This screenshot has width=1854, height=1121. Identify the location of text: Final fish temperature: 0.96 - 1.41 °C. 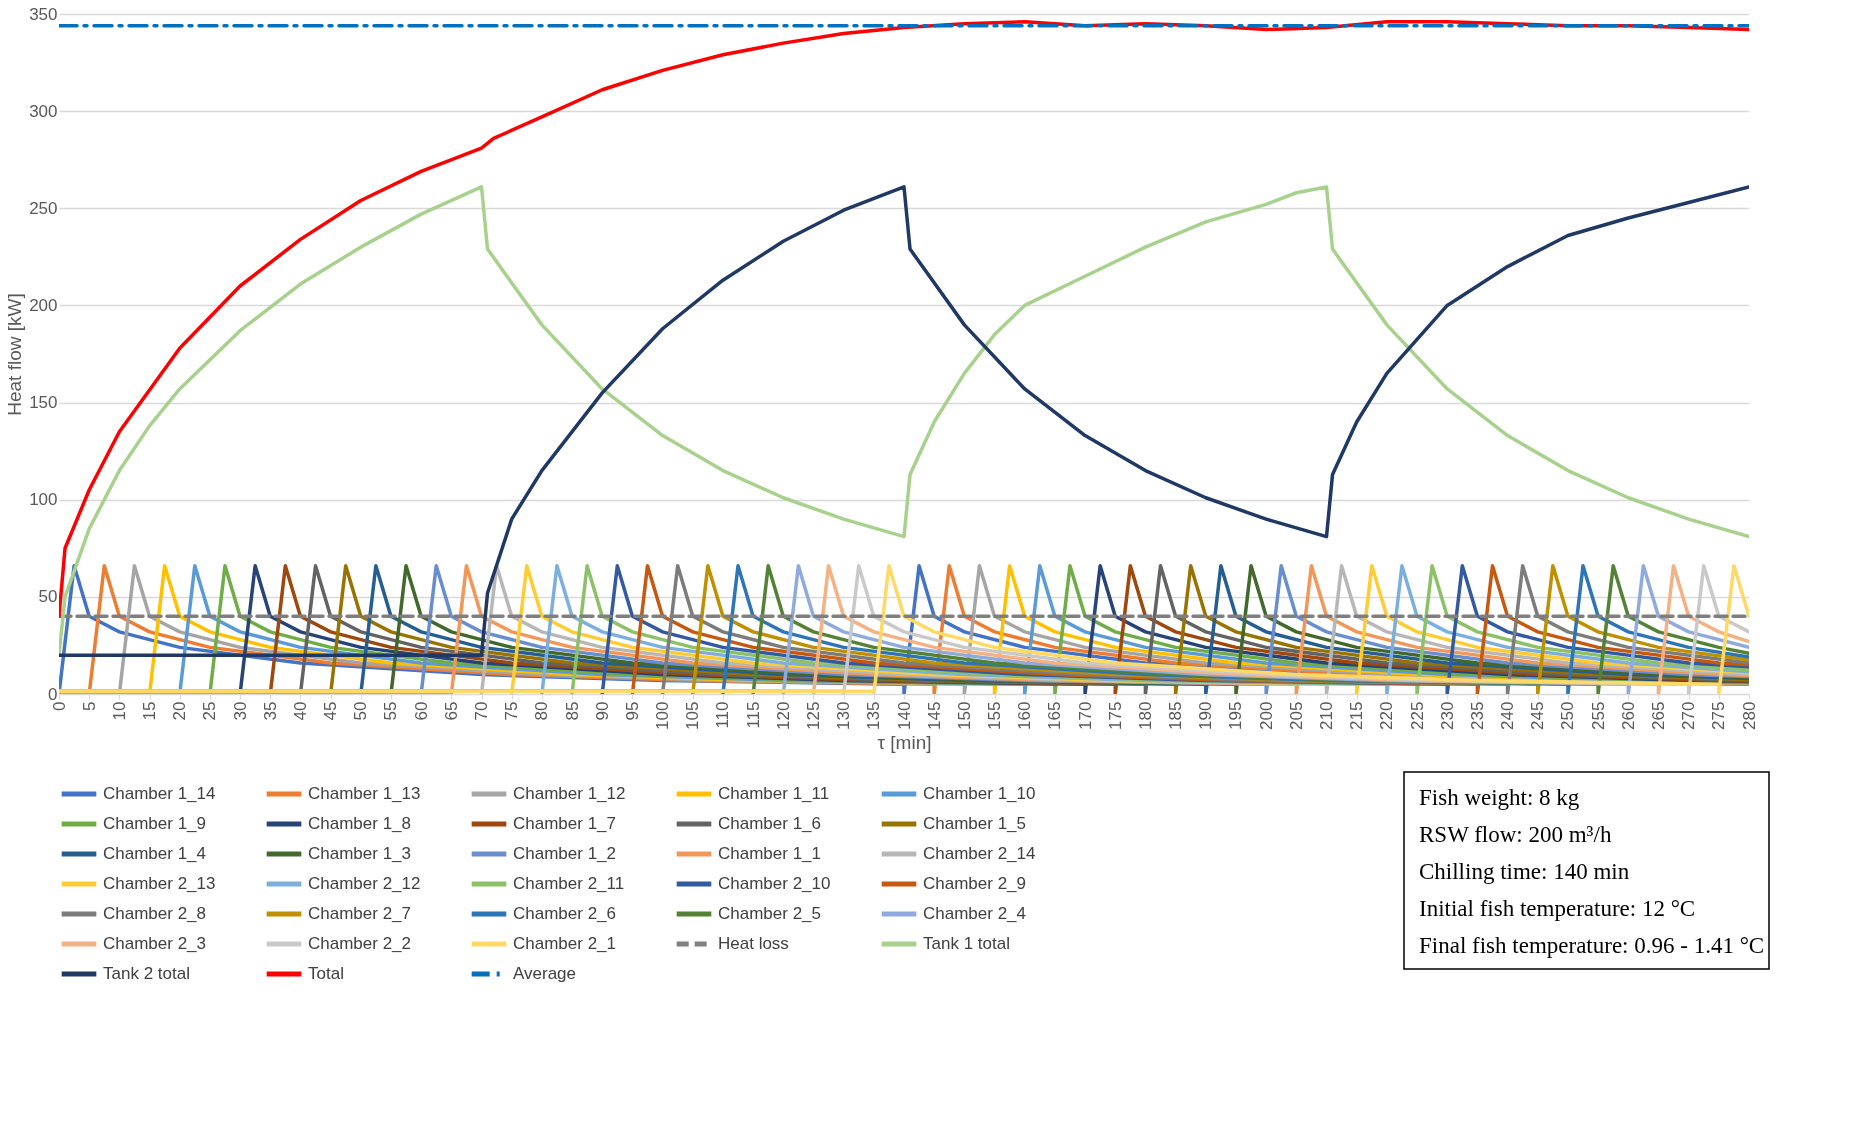
(1592, 945).